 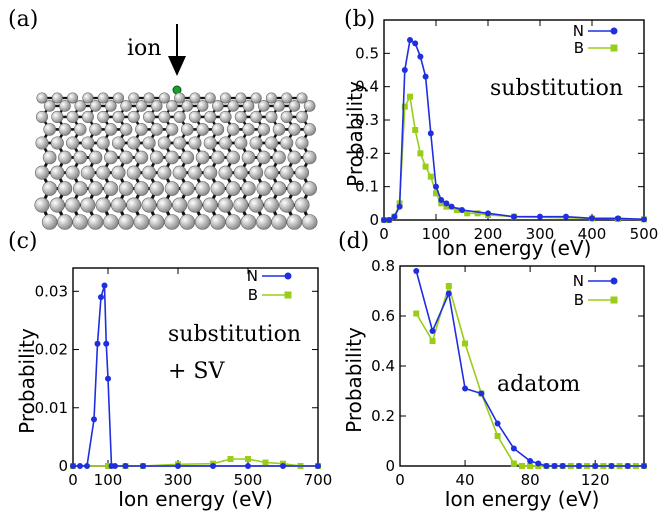 I want to click on series-line-N, so click(x=514, y=129).